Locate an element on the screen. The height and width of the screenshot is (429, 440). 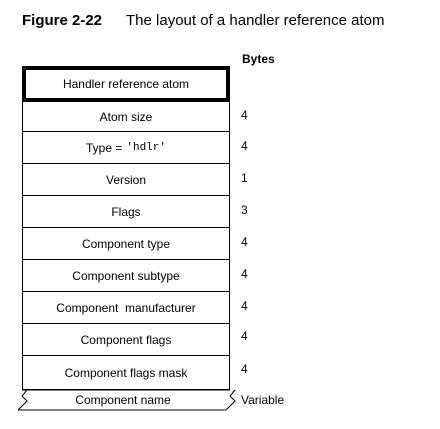
figure-number: Figure 2-22 is located at coordinates (62, 20).